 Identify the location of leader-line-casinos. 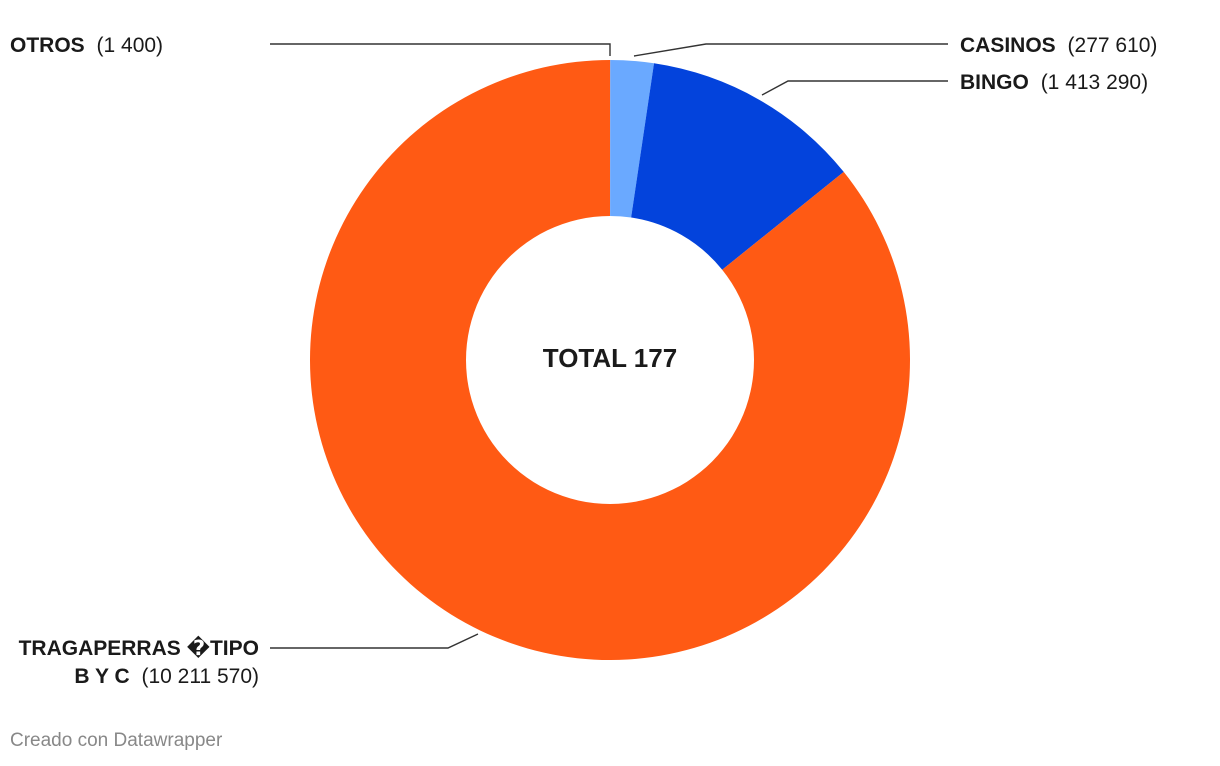
(790, 50).